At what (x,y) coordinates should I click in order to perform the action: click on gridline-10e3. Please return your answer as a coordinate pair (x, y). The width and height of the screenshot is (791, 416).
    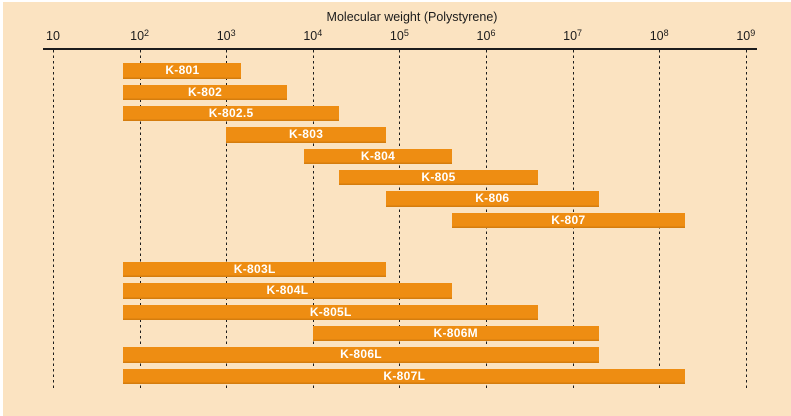
    Looking at the image, I should click on (227, 220).